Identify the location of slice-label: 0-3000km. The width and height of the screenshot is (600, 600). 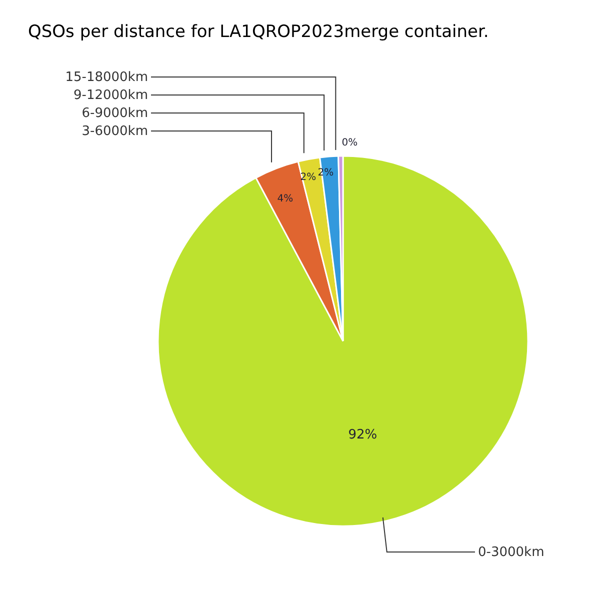
(511, 552).